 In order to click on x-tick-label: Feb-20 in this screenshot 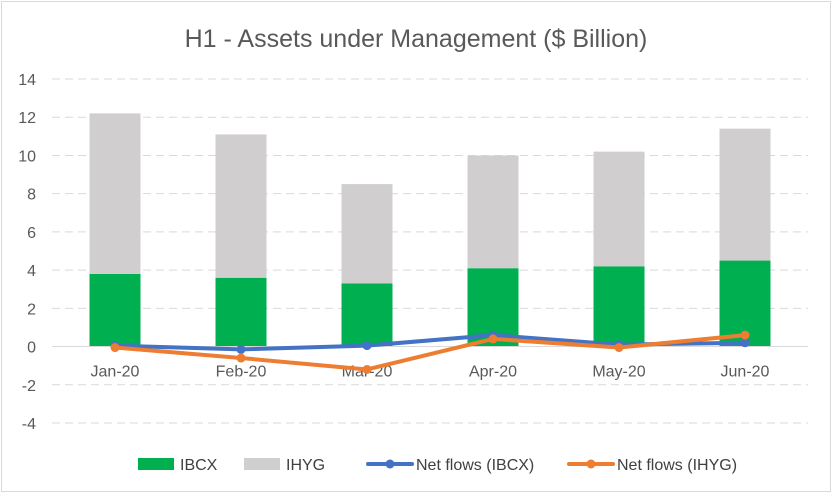, I will do `click(241, 372)`.